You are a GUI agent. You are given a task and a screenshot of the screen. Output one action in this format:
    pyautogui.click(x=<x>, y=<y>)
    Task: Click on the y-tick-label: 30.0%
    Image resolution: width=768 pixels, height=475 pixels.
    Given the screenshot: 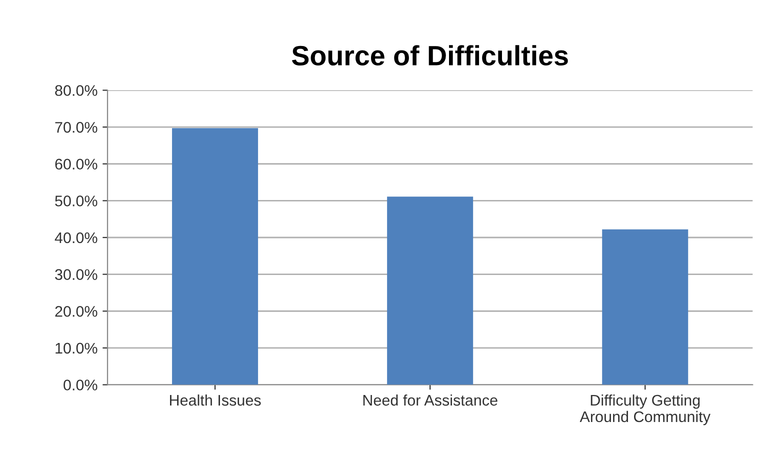 What is the action you would take?
    pyautogui.click(x=76, y=274)
    